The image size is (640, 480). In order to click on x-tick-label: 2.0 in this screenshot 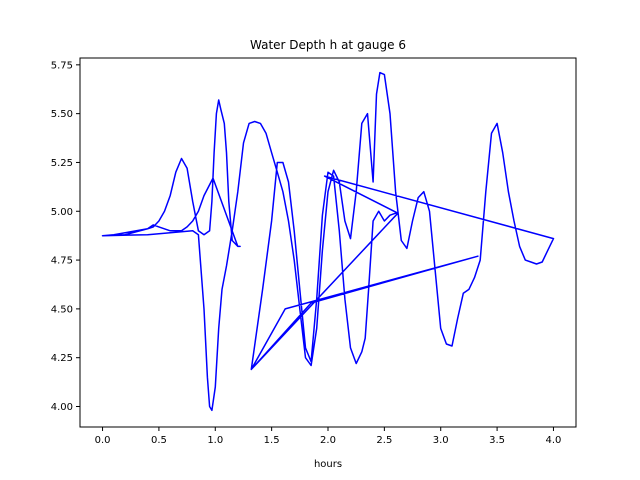, I will do `click(328, 440)`.